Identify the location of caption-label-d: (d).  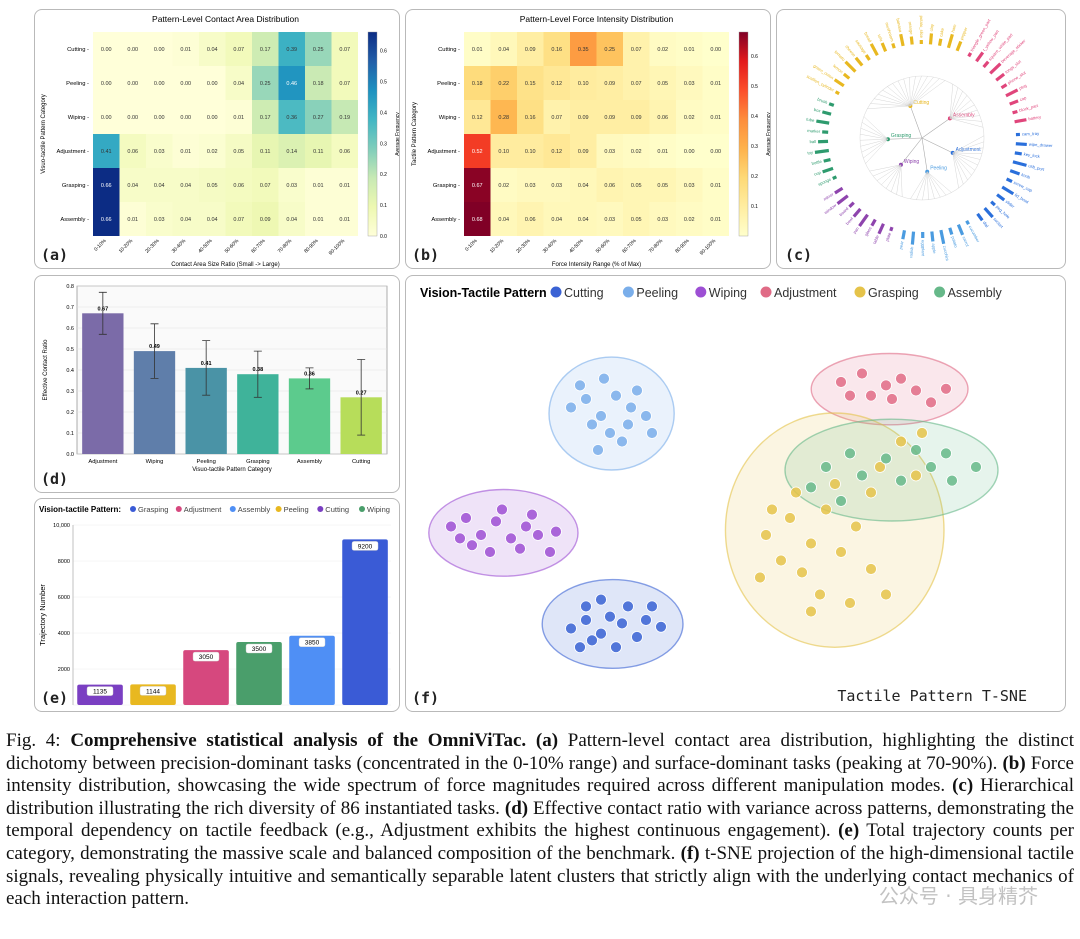
(516, 808).